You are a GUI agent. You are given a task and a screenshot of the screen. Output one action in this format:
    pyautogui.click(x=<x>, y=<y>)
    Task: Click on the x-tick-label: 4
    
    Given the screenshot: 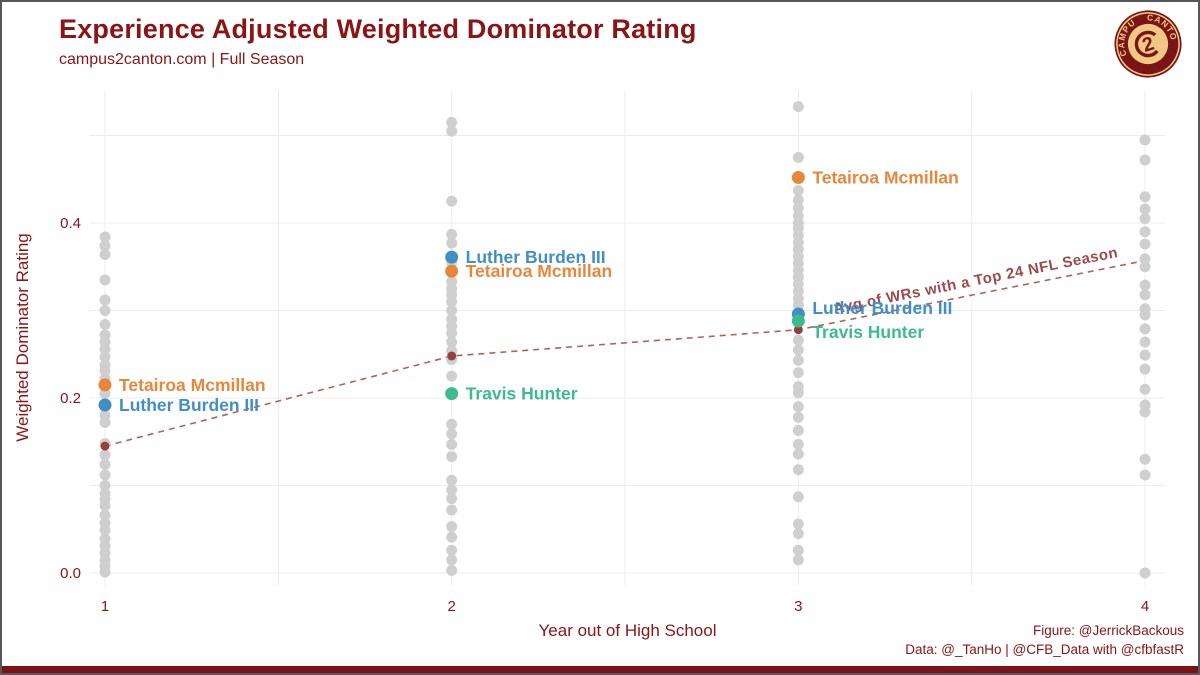 What is the action you would take?
    pyautogui.click(x=1145, y=606)
    